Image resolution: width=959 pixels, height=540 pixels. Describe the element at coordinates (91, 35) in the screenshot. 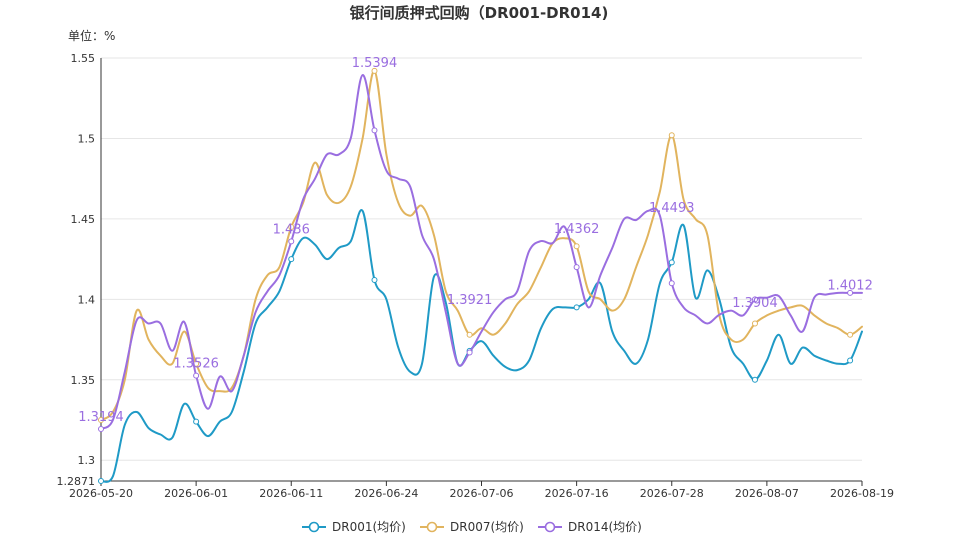

I see `unit-label: 单位：%` at that location.